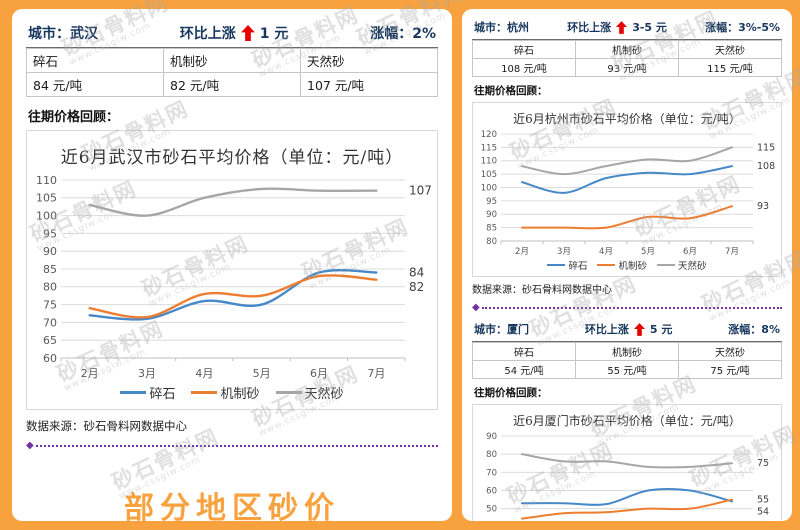  I want to click on city-label: 城市：厦门, so click(501, 329).